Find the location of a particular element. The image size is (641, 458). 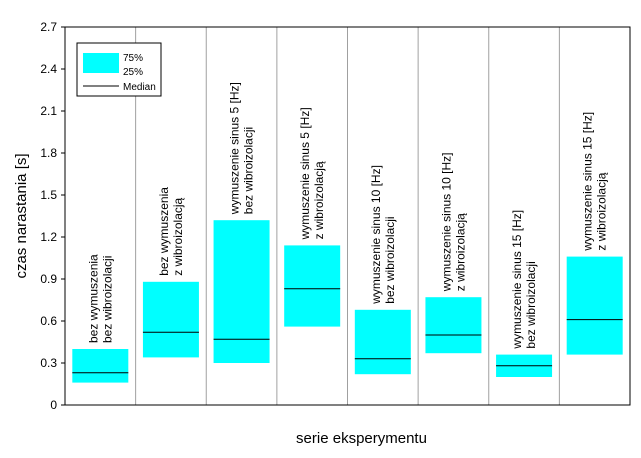

category-label-1: bez wymuszenia bez wibroizolacji is located at coordinates (100, 298).